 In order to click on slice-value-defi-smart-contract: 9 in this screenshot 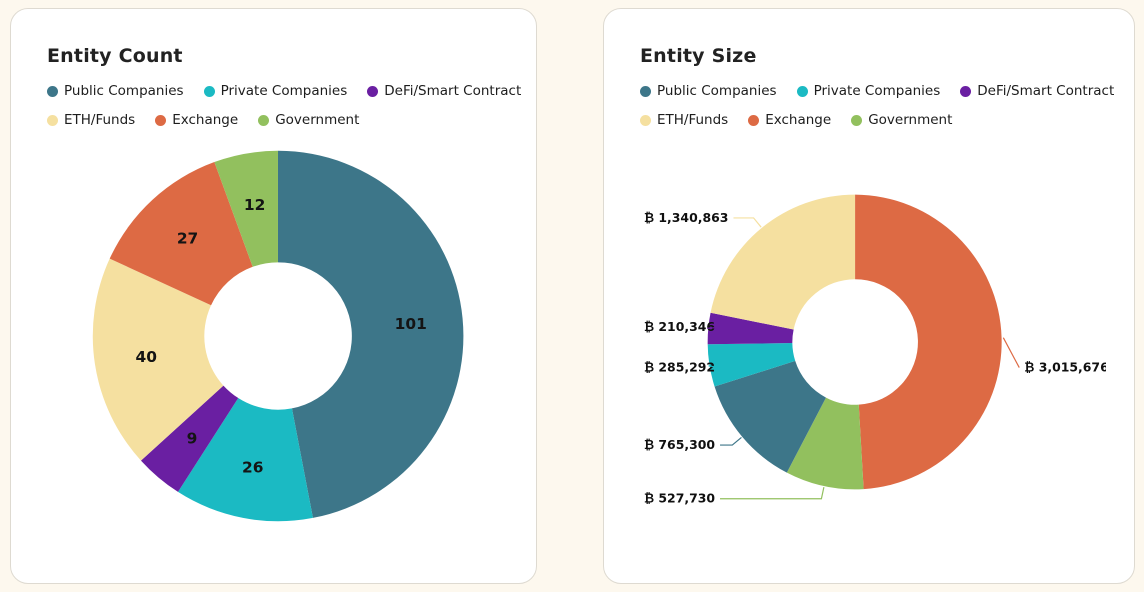, I will do `click(192, 438)`.